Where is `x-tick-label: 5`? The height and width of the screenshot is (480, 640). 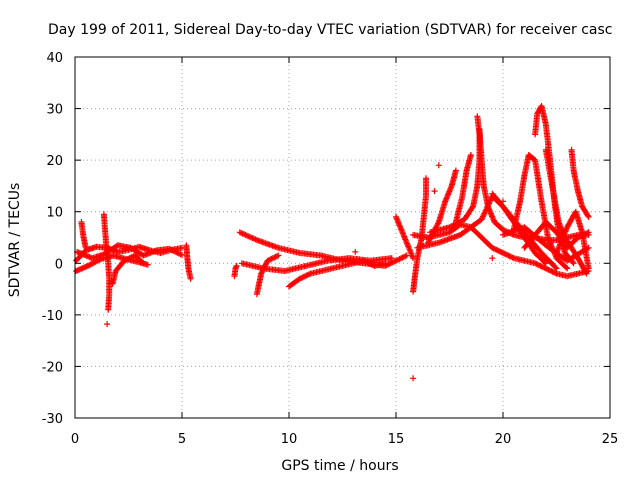 x-tick-label: 5 is located at coordinates (182, 439).